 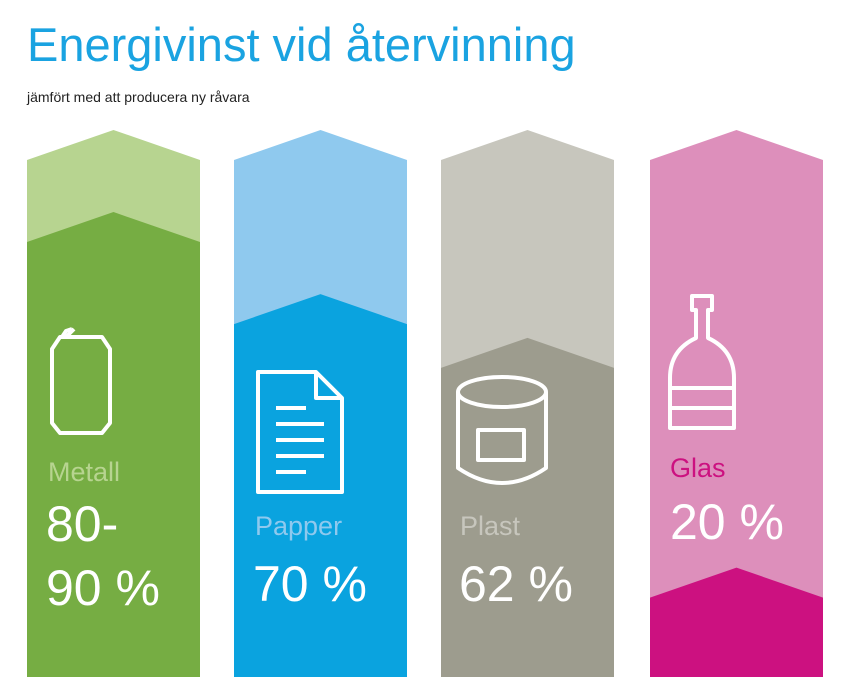 I want to click on bar-papper, so click(x=320, y=485).